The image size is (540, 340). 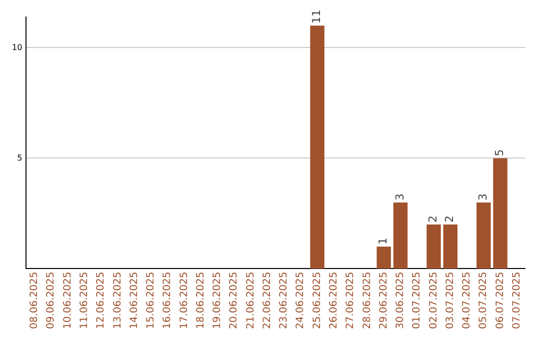 What do you see at coordinates (484, 301) in the screenshot?
I see `x-tick-label: 05.07.2025` at bounding box center [484, 301].